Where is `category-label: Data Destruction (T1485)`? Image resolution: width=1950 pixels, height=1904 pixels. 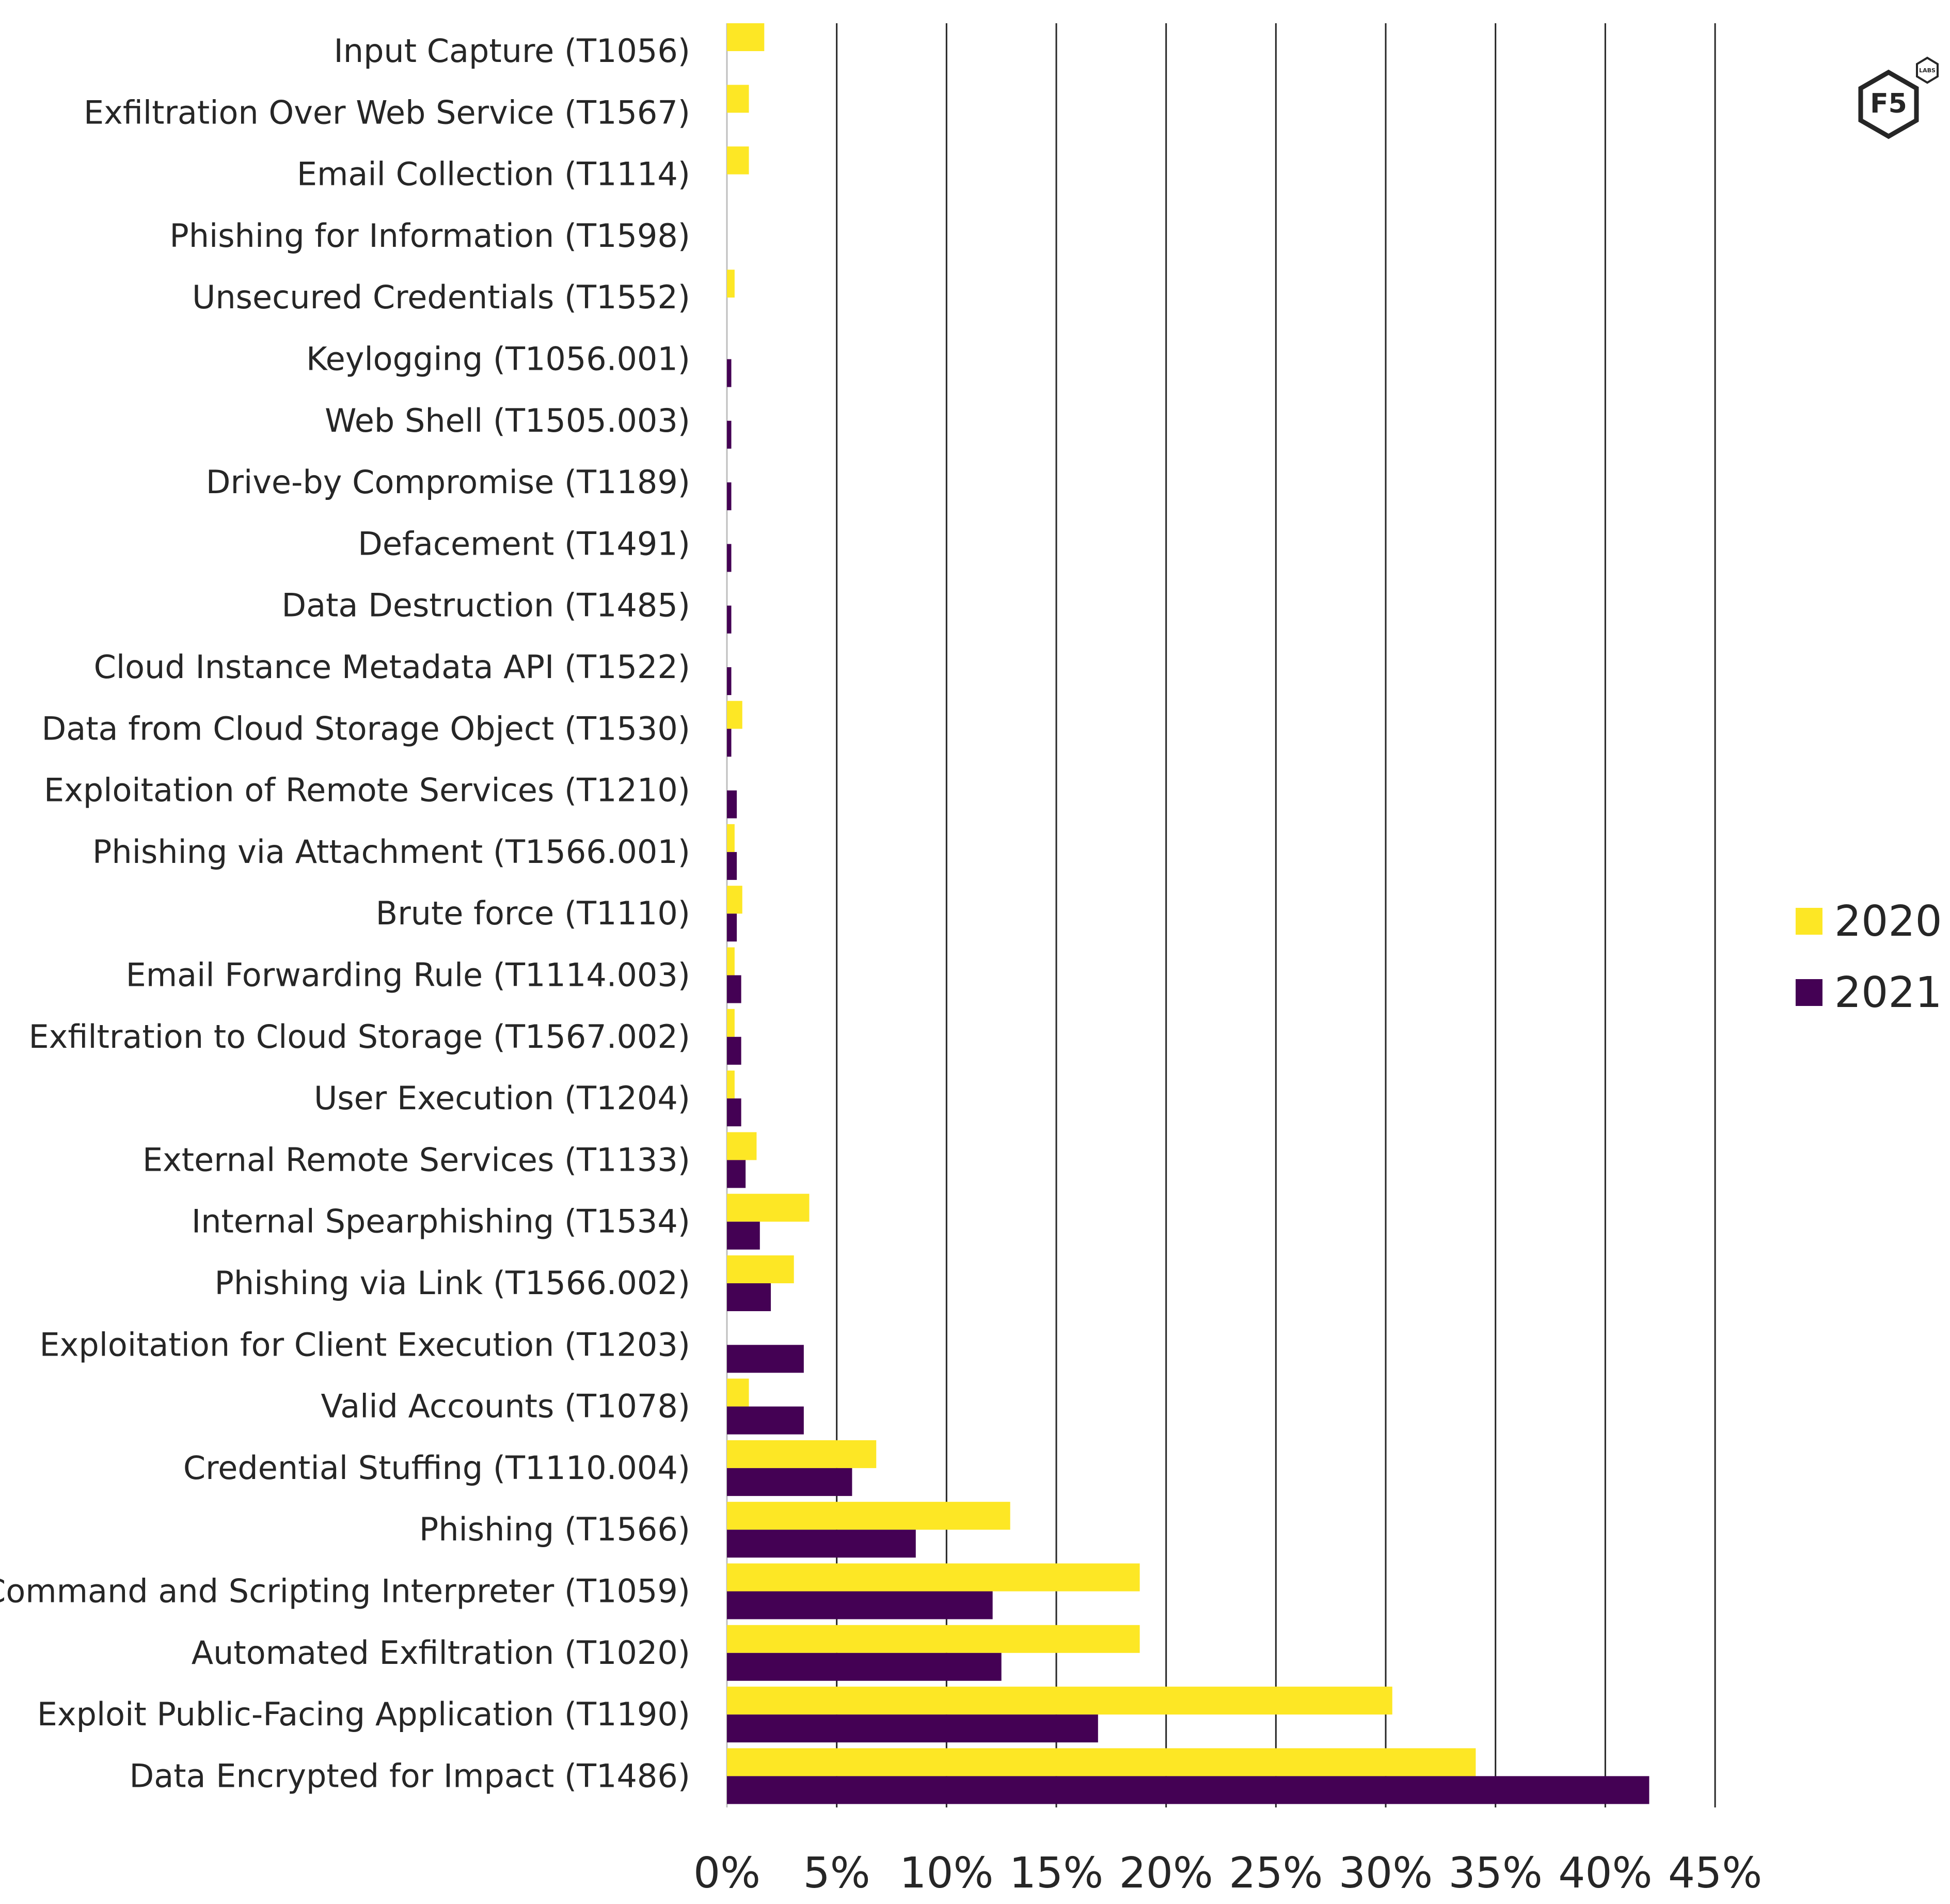 category-label: Data Destruction (T1485) is located at coordinates (485, 605).